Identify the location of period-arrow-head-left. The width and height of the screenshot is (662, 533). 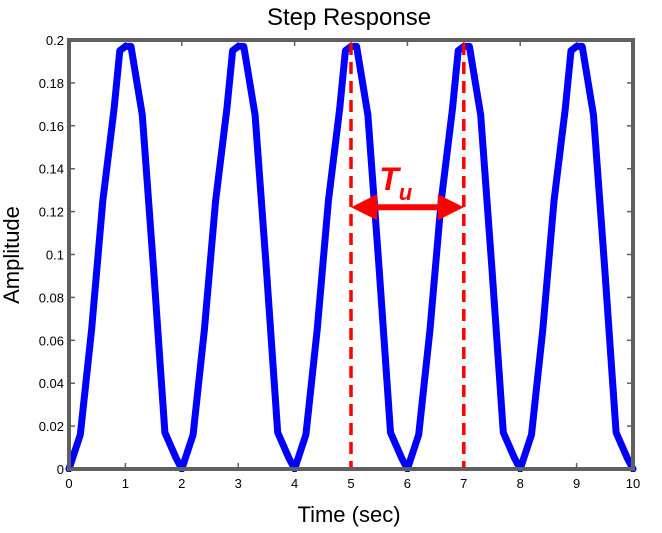
(364, 207).